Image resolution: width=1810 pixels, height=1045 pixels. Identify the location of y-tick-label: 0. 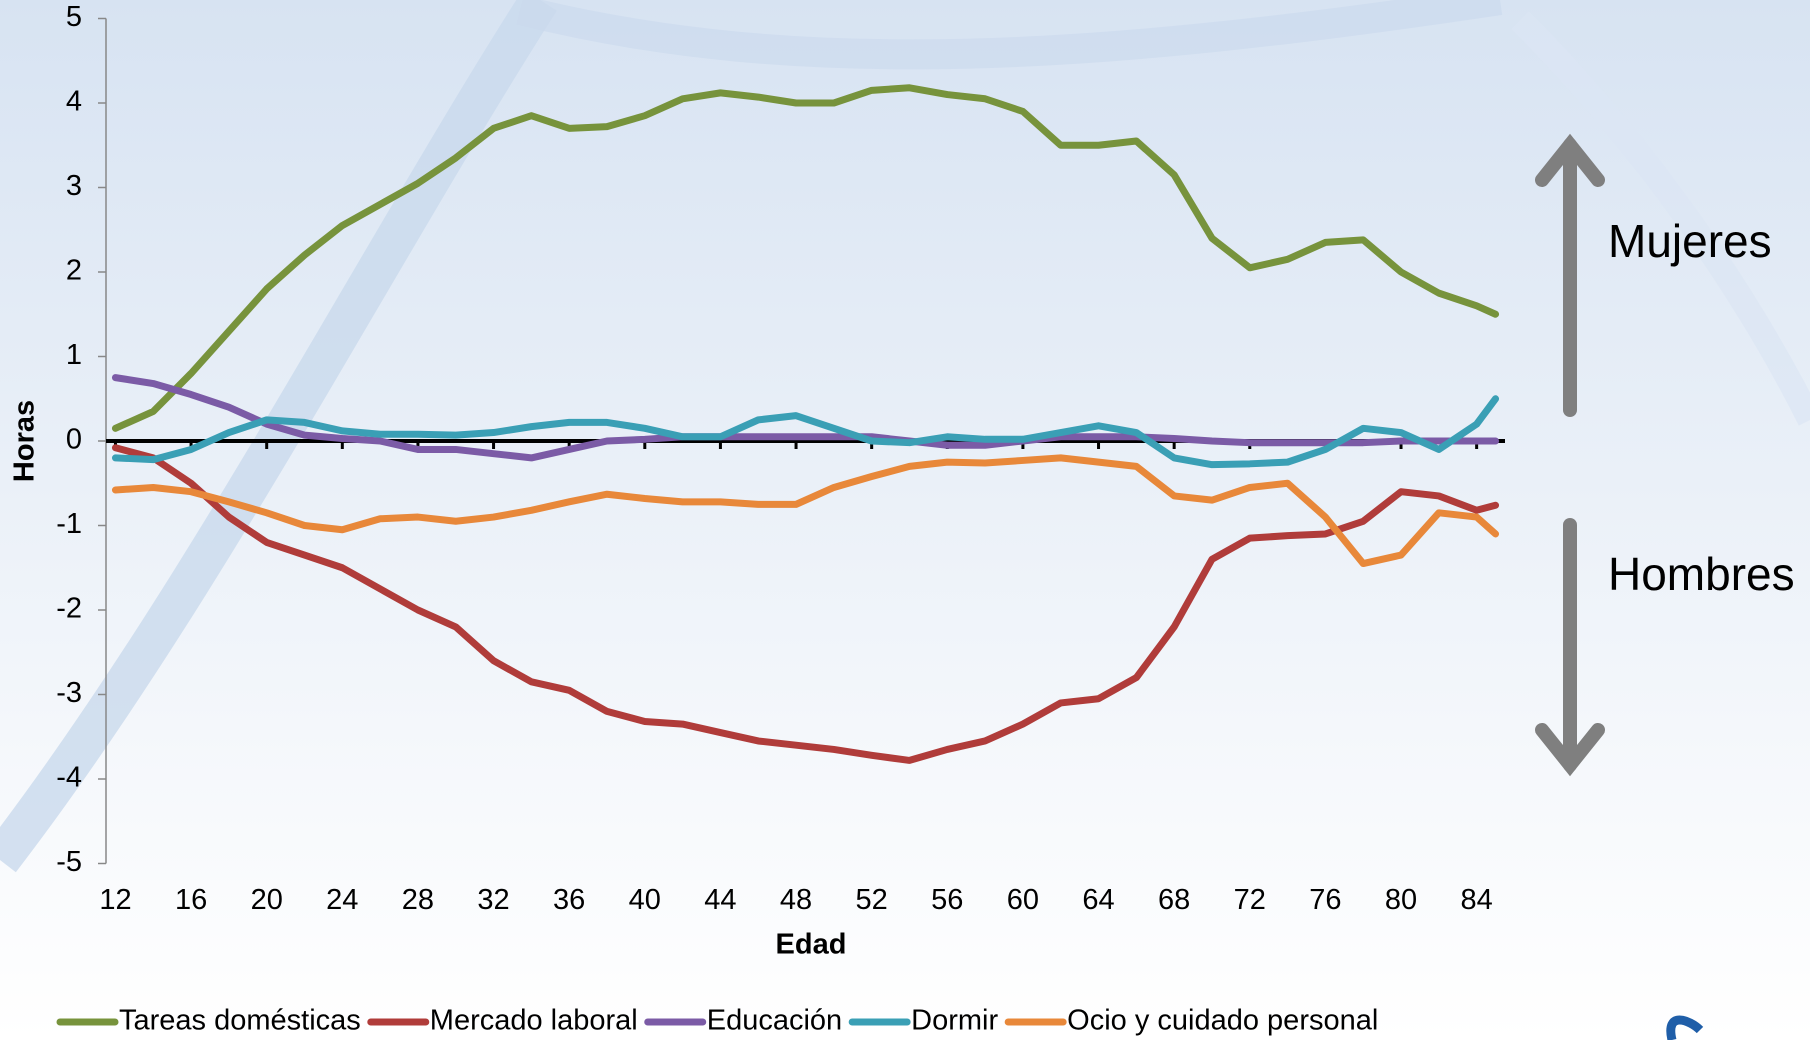
(74, 440).